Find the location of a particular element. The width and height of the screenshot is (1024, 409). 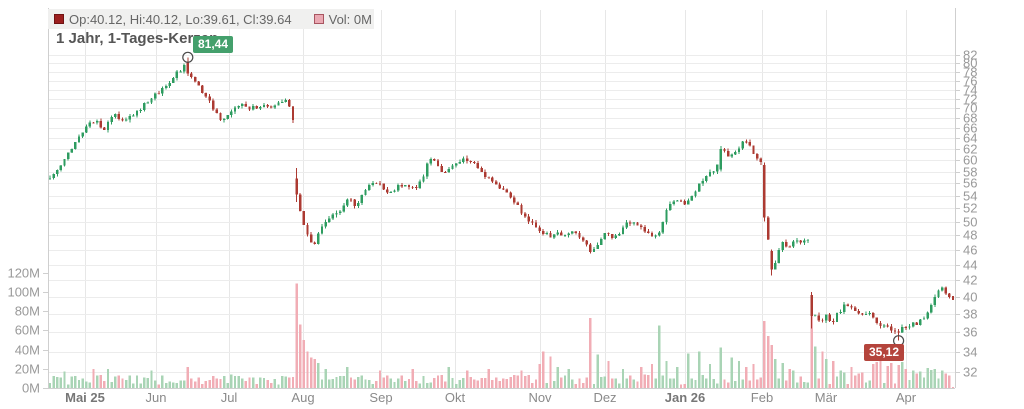

svg-text: Dez is located at coordinates (604, 397).